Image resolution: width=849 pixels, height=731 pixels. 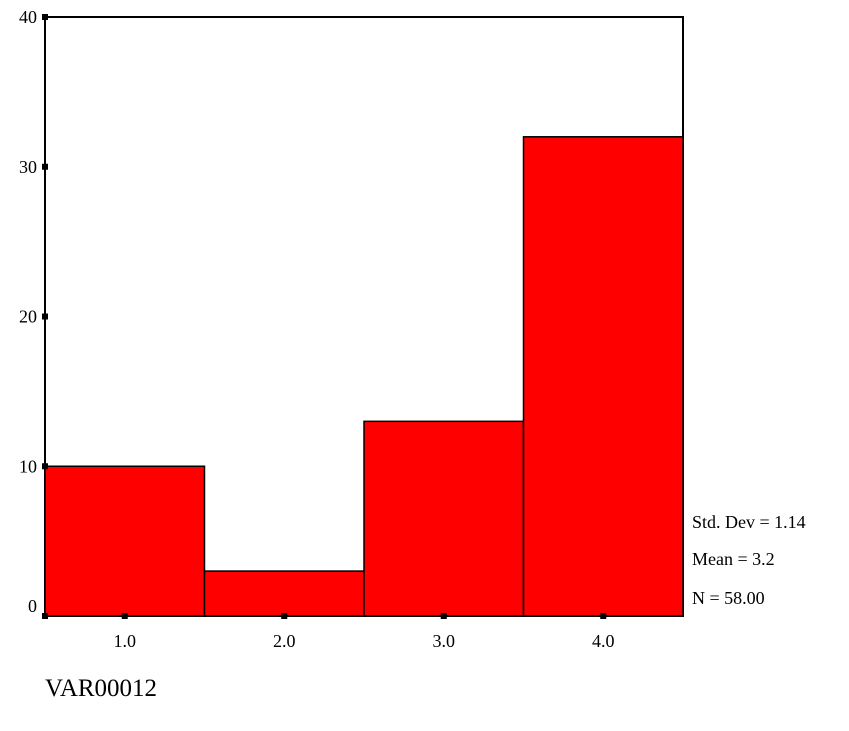 What do you see at coordinates (32, 606) in the screenshot?
I see `y-tick-label: 0` at bounding box center [32, 606].